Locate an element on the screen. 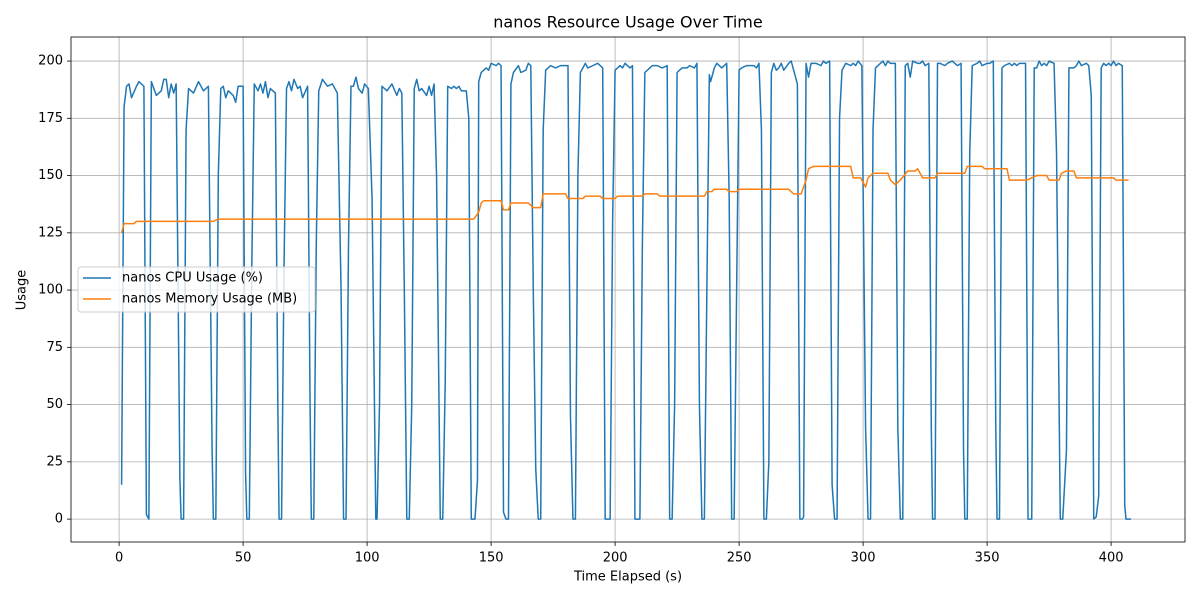  chart-title: nanos Resource Usage Over Time is located at coordinates (627, 22).